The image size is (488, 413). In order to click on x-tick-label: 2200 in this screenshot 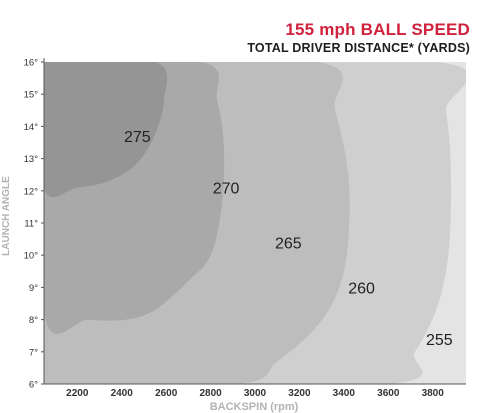, I will do `click(77, 393)`.